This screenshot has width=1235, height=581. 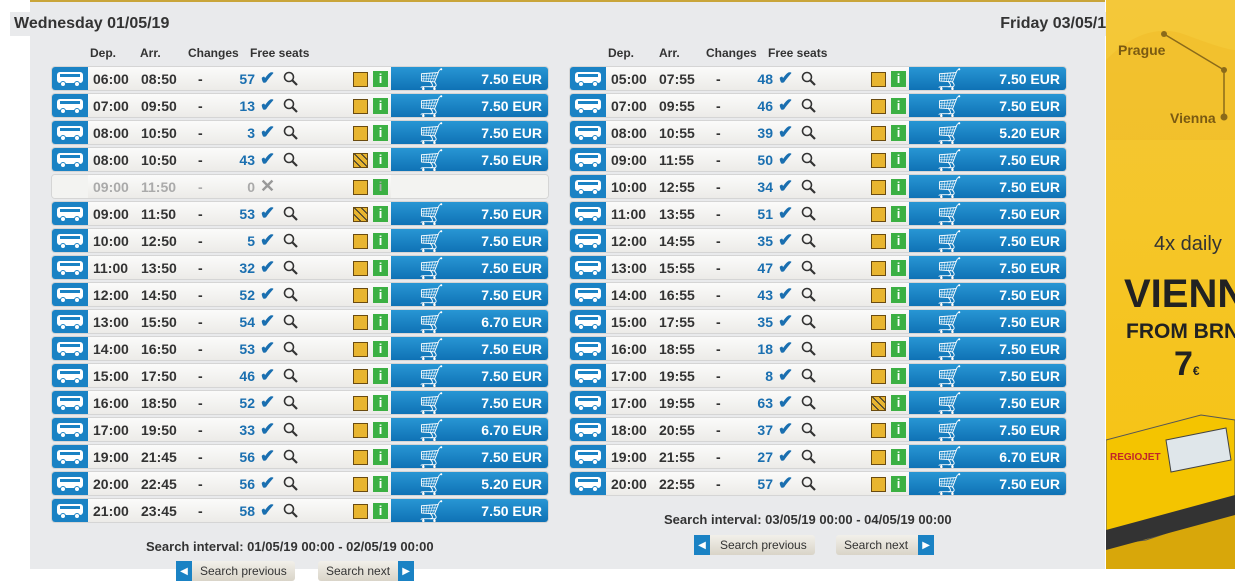 What do you see at coordinates (818, 159) in the screenshot?
I see `connection-row: 09:00 11:55 - 50 ✔ i 🛒 7.50 EUR` at bounding box center [818, 159].